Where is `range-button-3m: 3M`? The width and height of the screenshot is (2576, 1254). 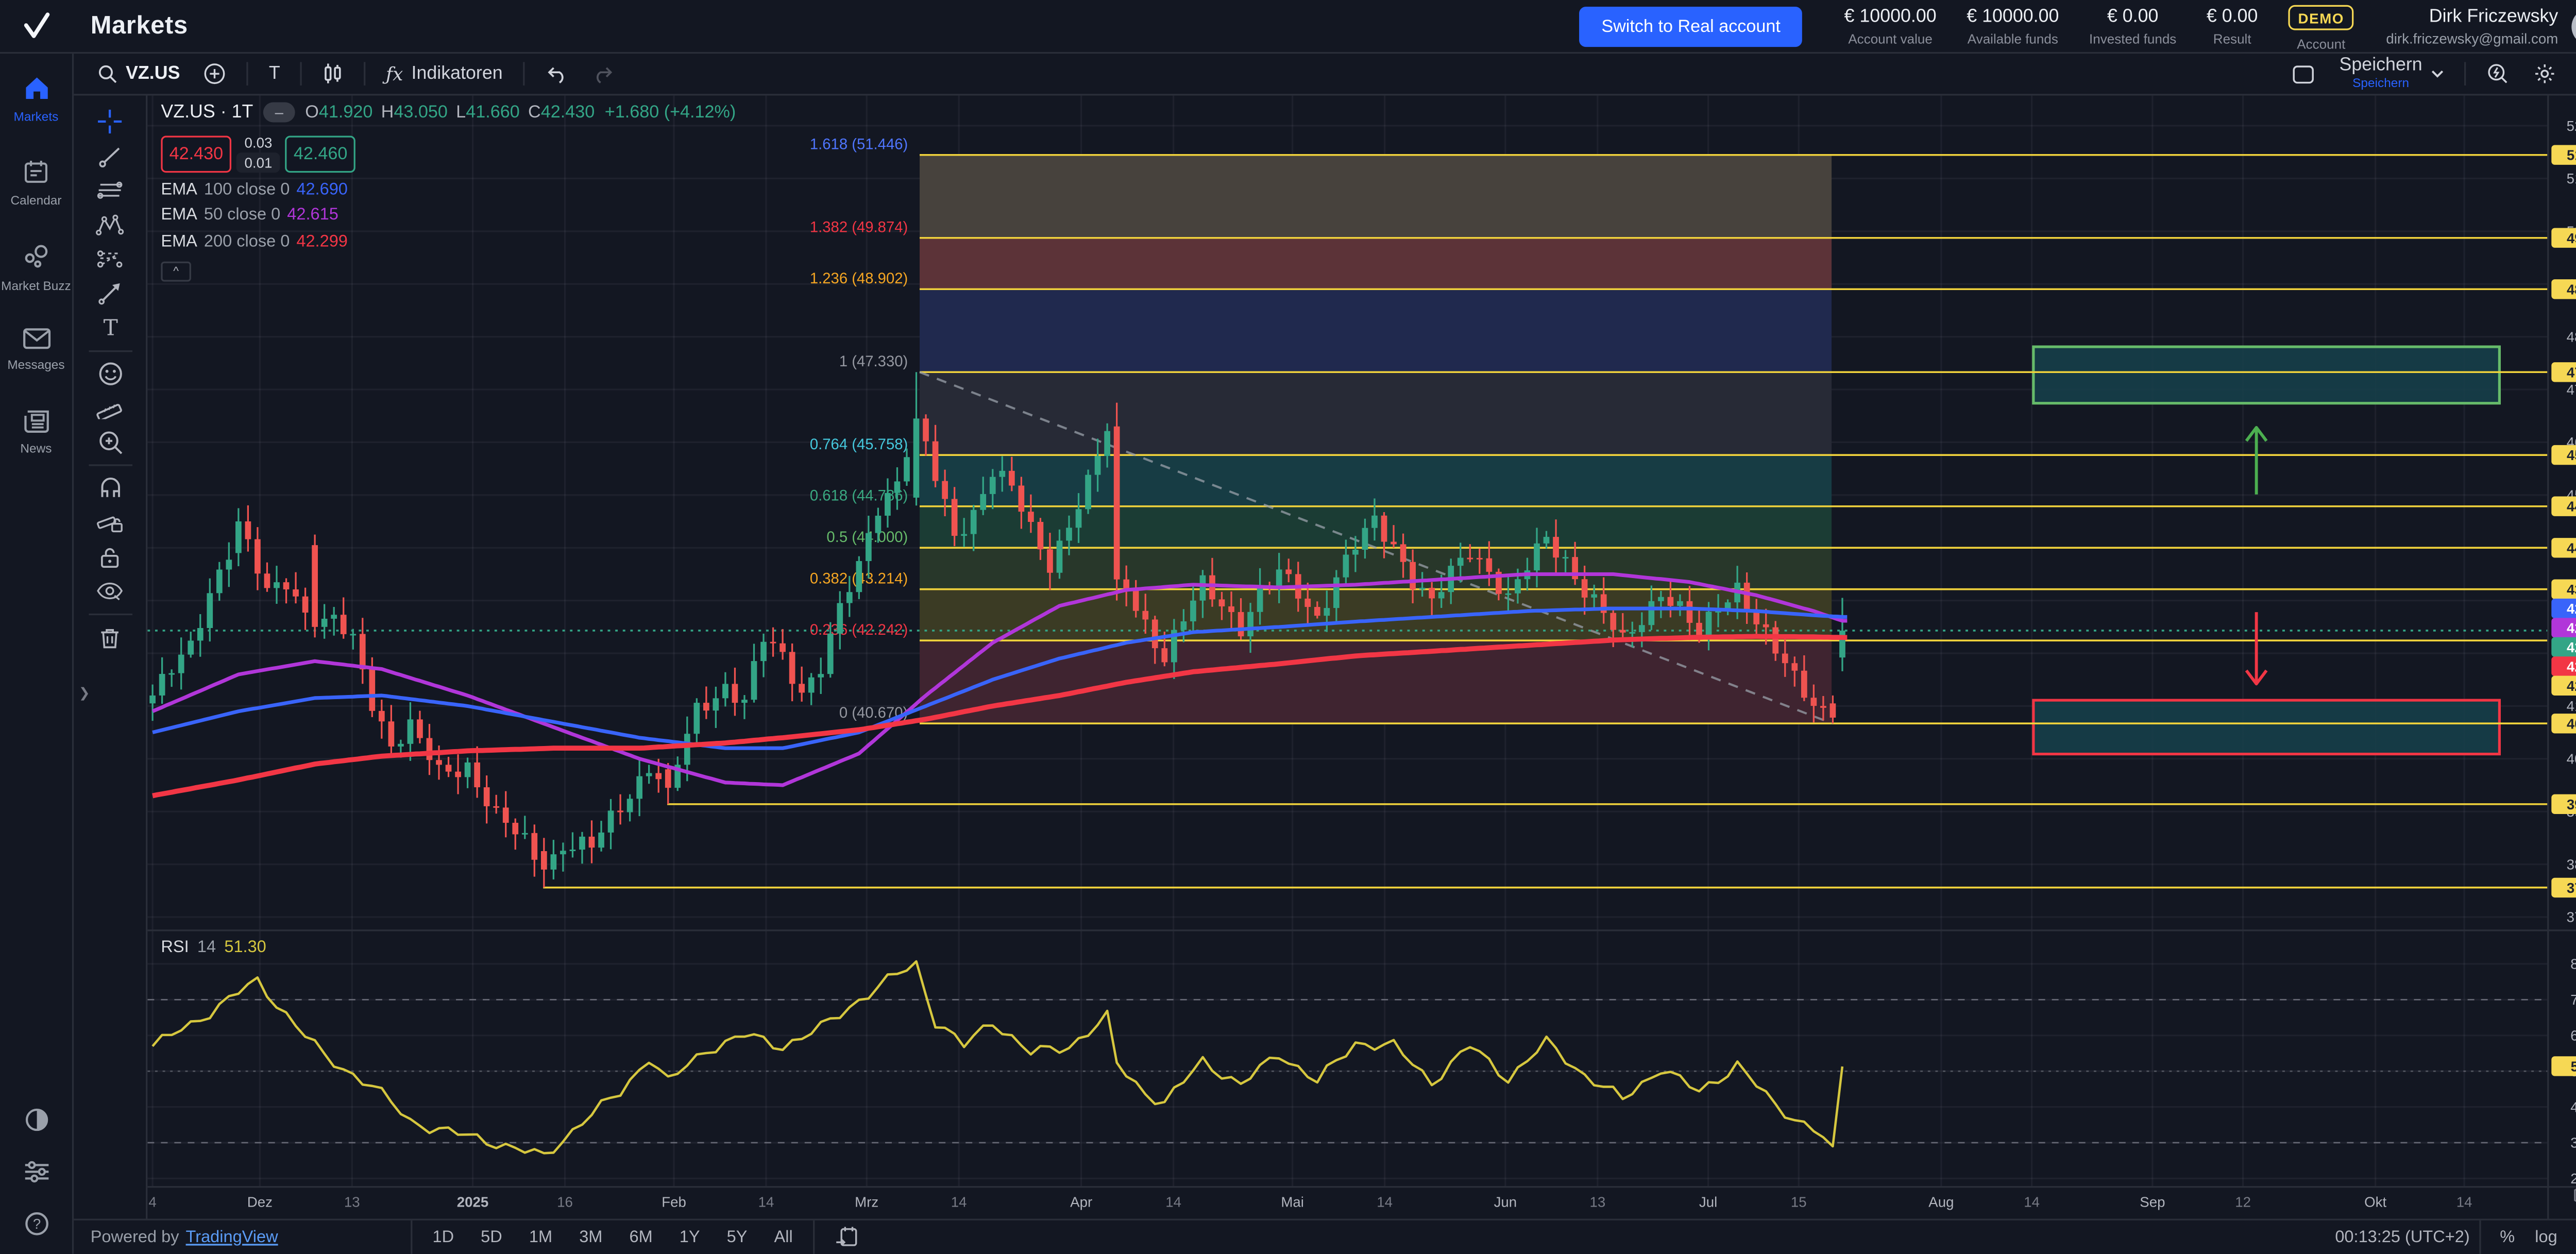
range-button-3m: 3M is located at coordinates (591, 1237).